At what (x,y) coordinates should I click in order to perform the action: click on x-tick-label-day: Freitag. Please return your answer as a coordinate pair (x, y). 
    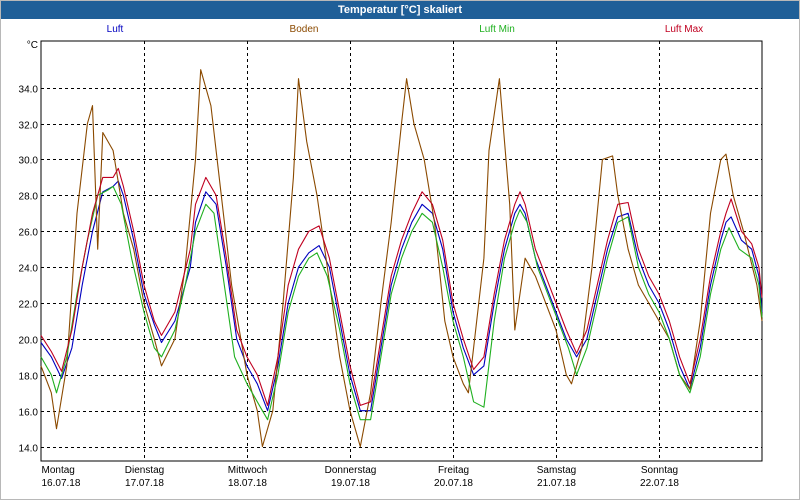
    Looking at the image, I should click on (453, 470).